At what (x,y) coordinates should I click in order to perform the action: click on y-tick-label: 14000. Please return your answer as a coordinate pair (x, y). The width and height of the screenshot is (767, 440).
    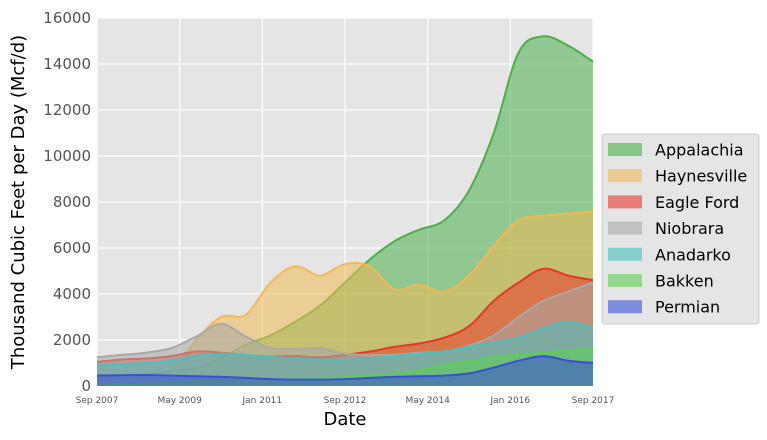
    Looking at the image, I should click on (67, 64).